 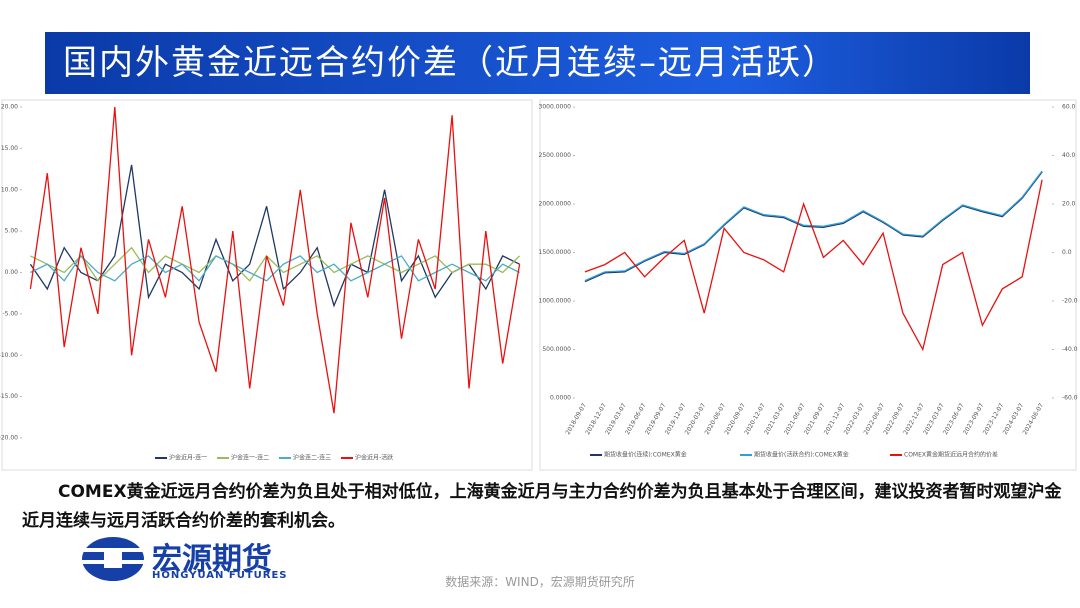 I want to click on y-tick-label: 1500.0000, so click(x=555, y=252).